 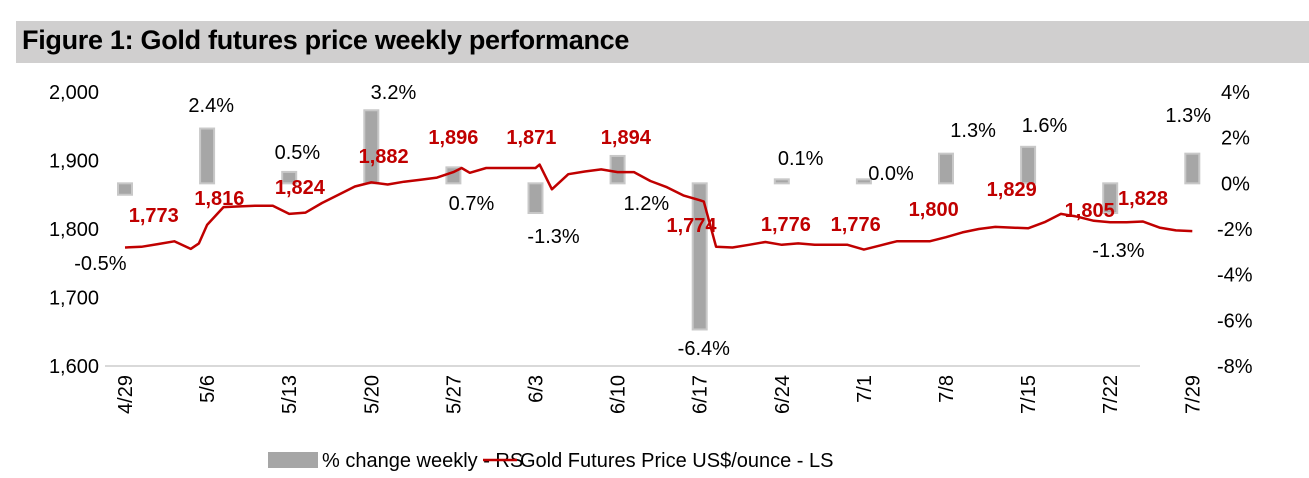 I want to click on x-axis-tick-label: 4/29, so click(x=126, y=394).